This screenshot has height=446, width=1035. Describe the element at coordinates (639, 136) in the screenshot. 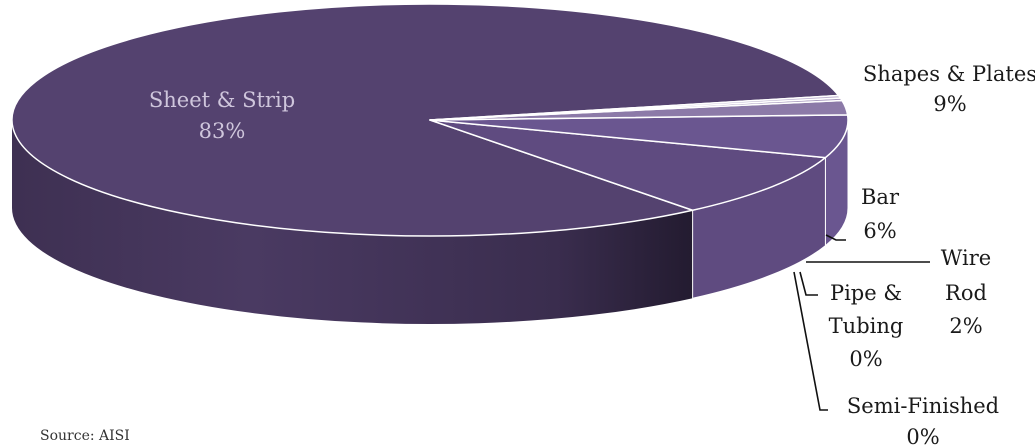

I see `slice-bar` at that location.